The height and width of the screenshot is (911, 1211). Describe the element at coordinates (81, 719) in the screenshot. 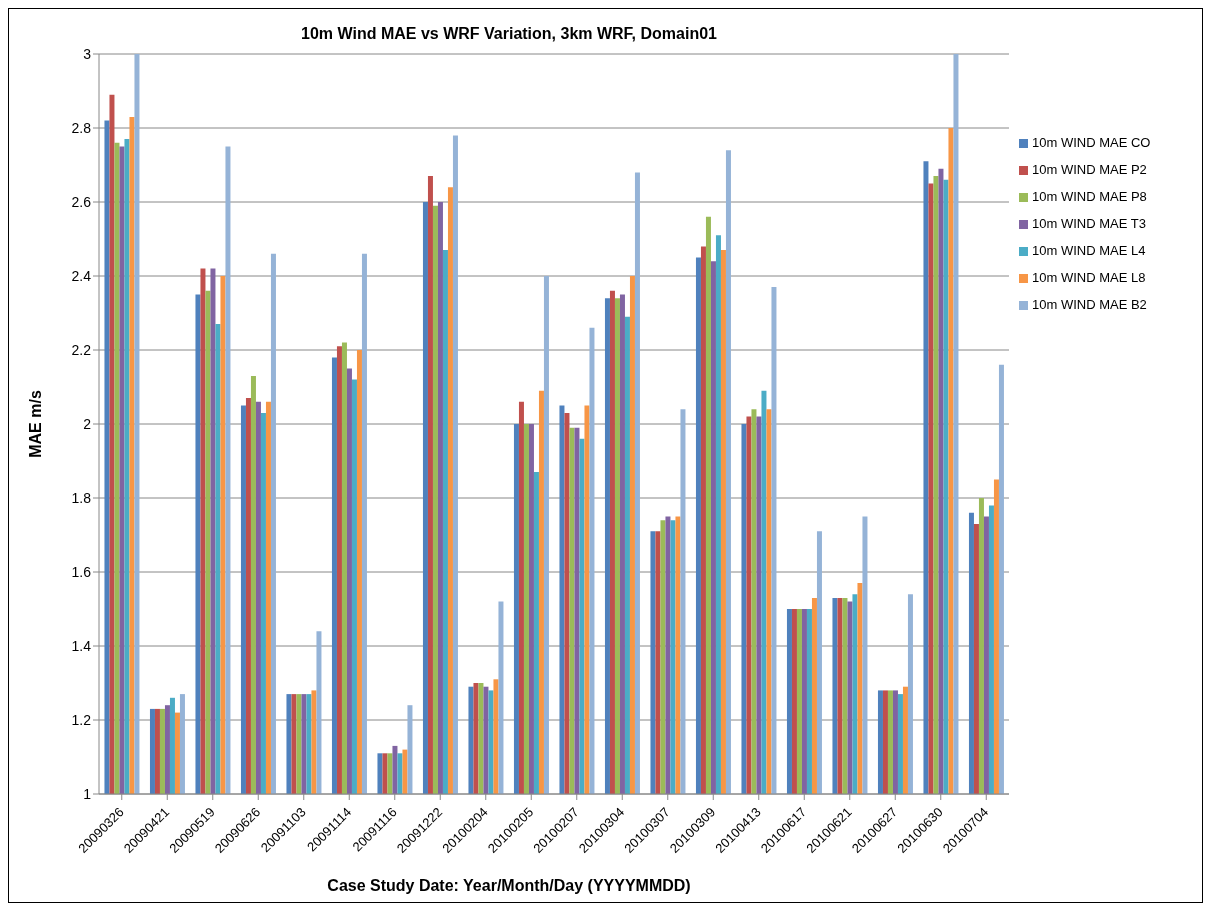

I see `y-tick-label: 1.2` at that location.